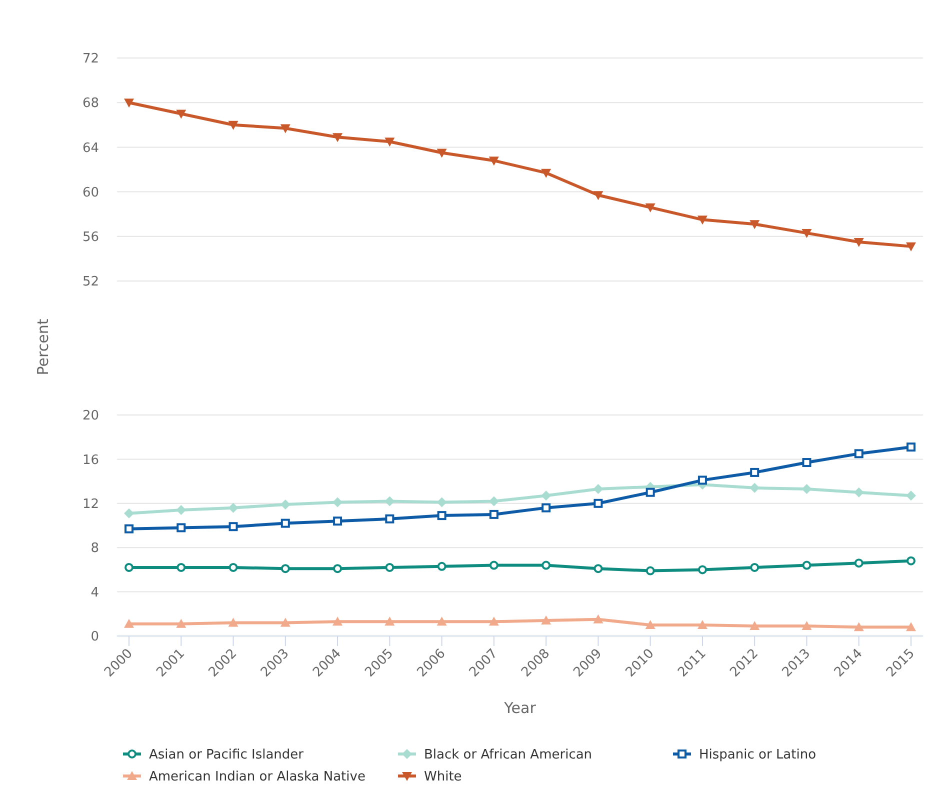 Image resolution: width=937 pixels, height=803 pixels. What do you see at coordinates (520, 708) in the screenshot?
I see `x-axis-title: Year` at bounding box center [520, 708].